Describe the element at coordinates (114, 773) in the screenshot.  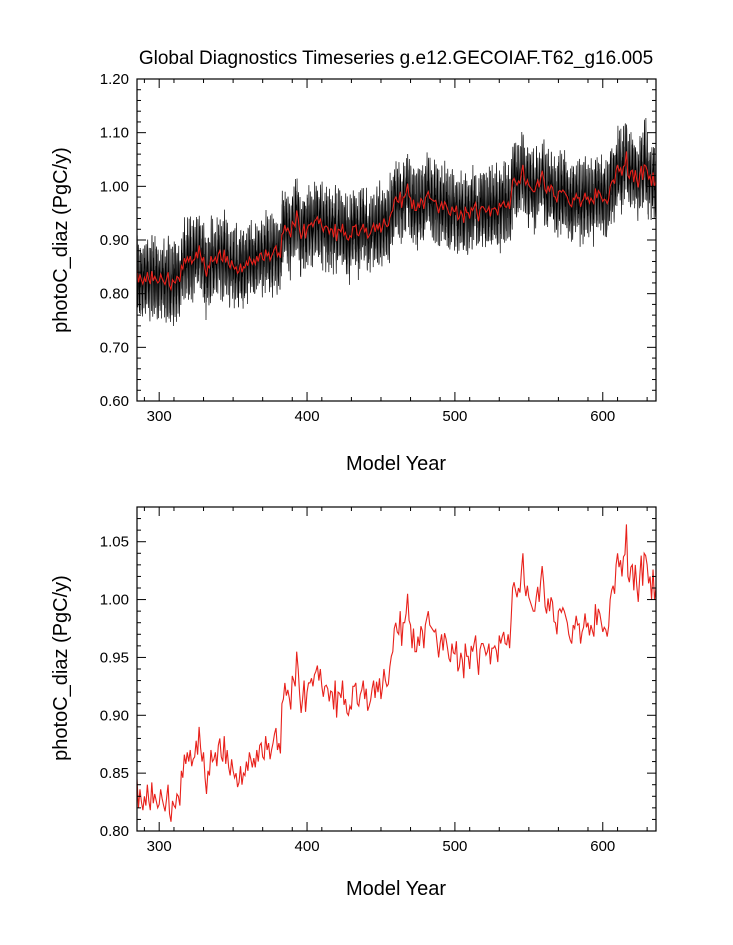
I see `y-tick-label: 0.85` at that location.